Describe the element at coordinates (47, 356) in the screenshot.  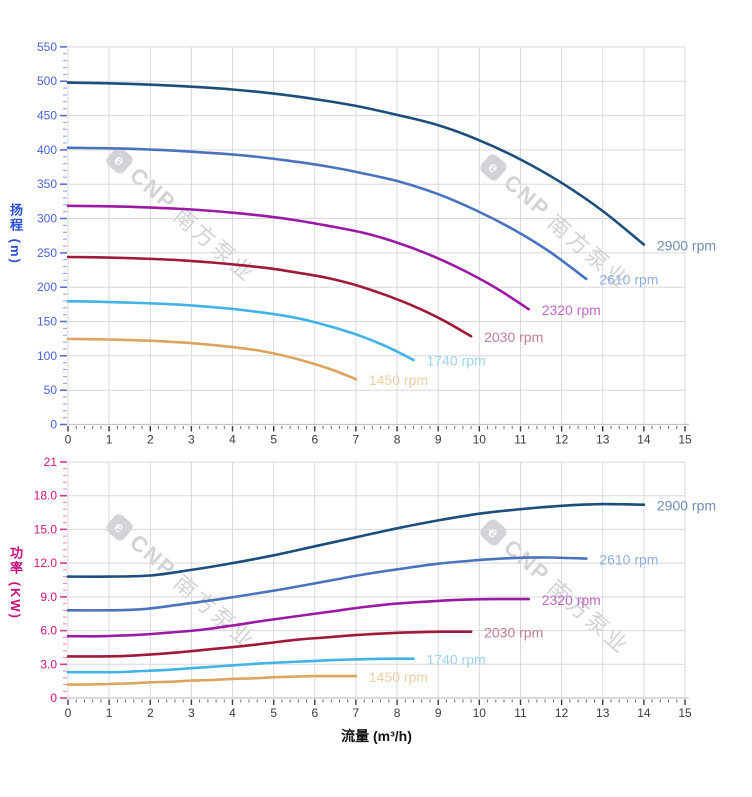
I see `head-y-tick-label: 100` at that location.